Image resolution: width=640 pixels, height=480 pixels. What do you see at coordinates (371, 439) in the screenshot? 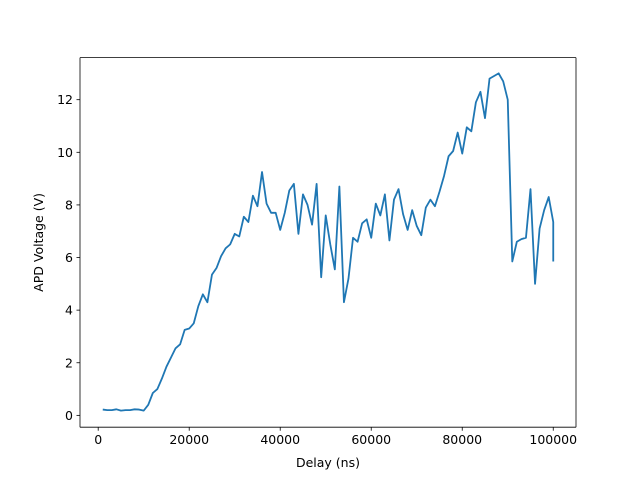
I see `x-tick-label: 60000` at bounding box center [371, 439].